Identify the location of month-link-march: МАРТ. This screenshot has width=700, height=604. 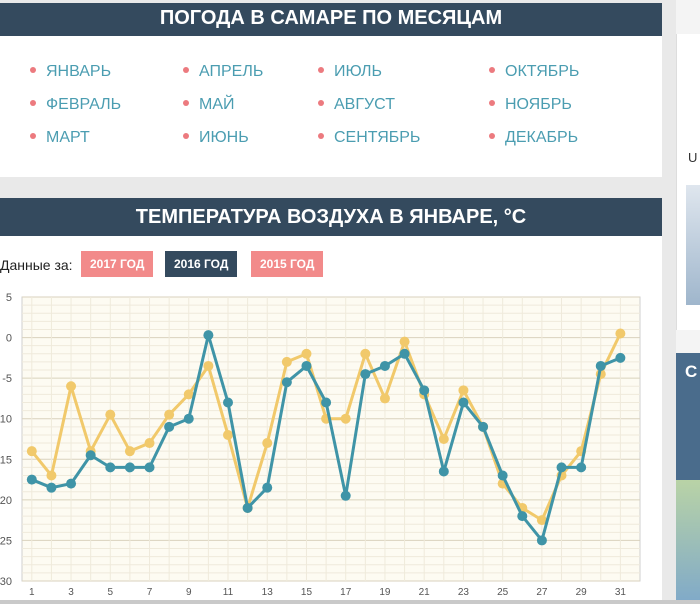
(60, 138).